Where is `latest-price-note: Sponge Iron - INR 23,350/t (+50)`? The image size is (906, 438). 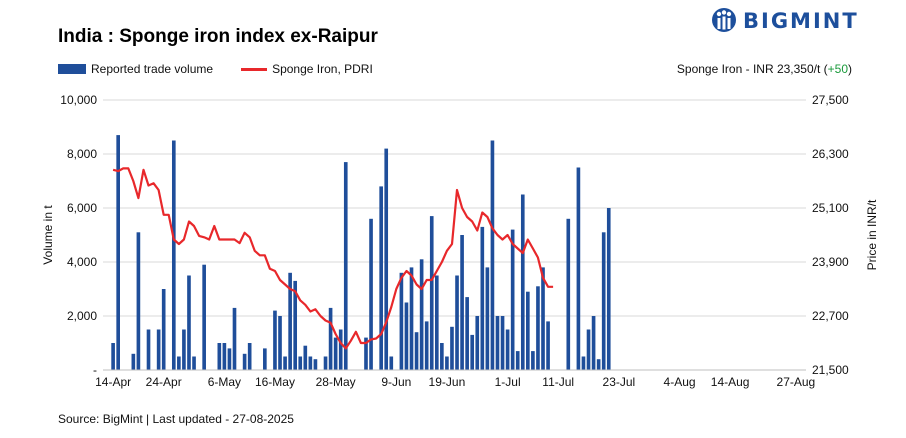
latest-price-note: Sponge Iron - INR 23,350/t (+50) is located at coordinates (764, 69).